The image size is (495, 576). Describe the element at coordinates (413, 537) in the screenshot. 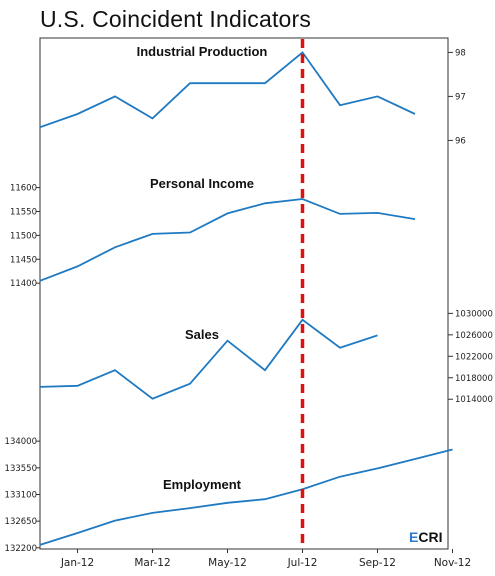

I see `logo-letter-e: E` at that location.